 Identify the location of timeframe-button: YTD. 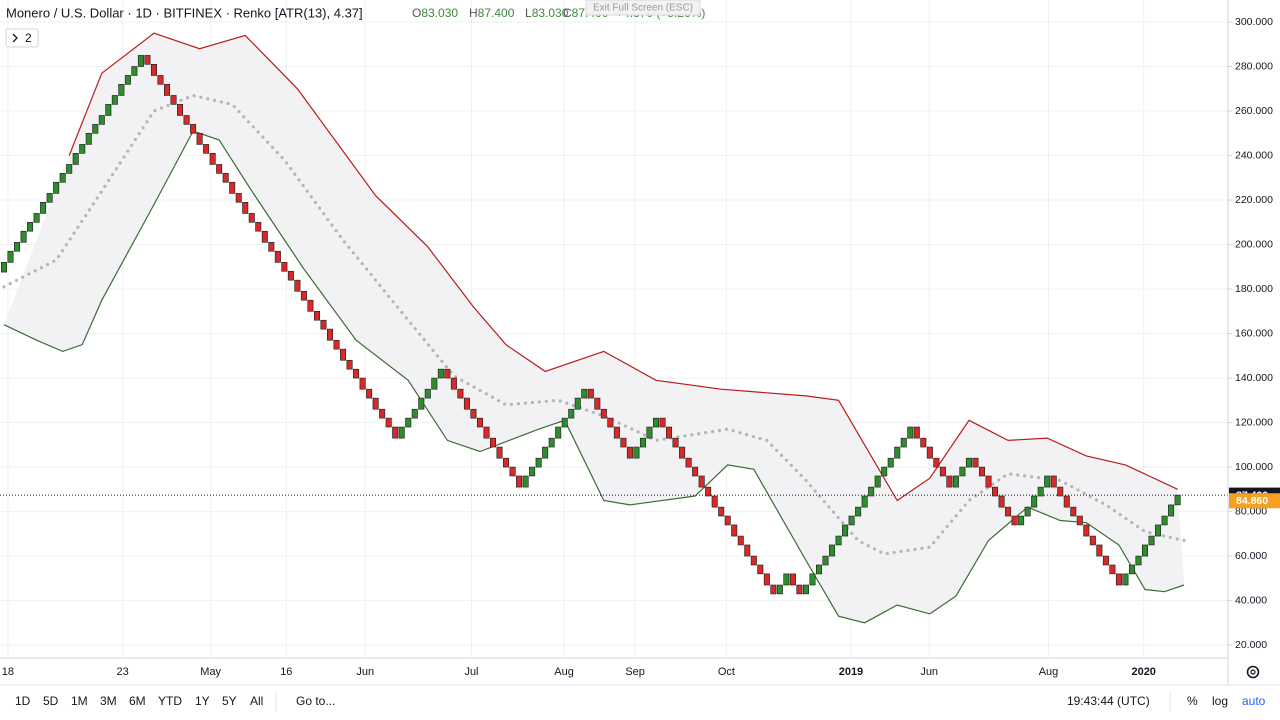
(170, 701).